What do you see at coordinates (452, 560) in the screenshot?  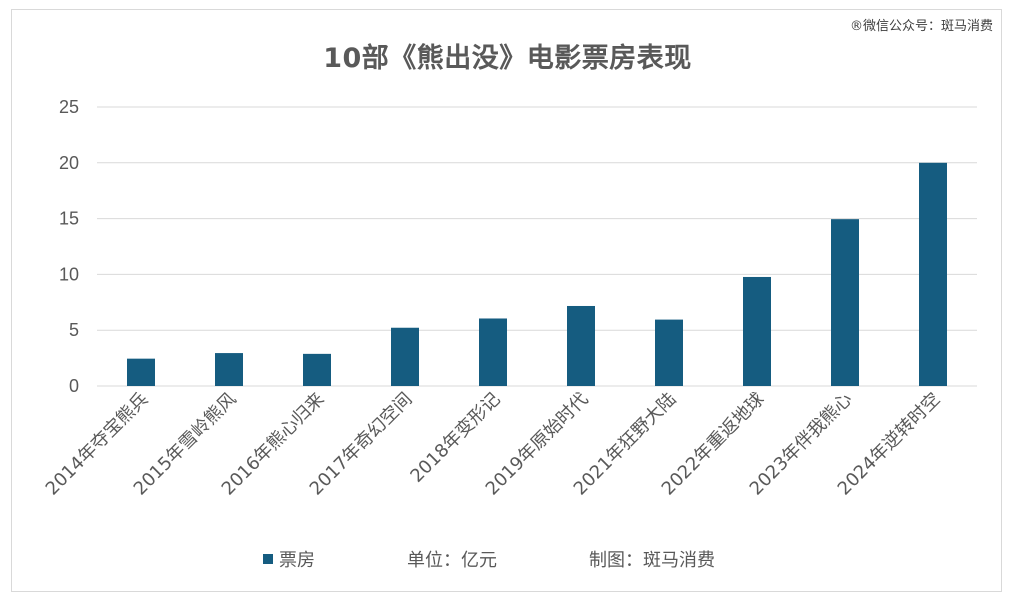 I see `unit-note: 单位：亿元` at bounding box center [452, 560].